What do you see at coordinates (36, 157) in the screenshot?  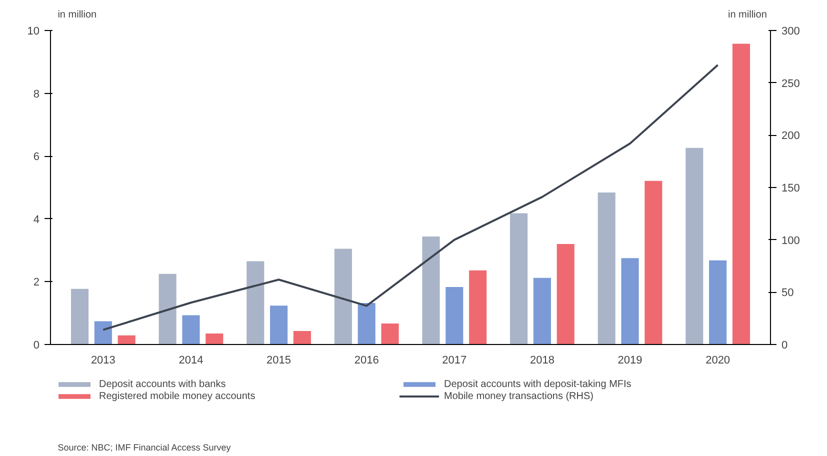 I see `y-tick-label: 6` at bounding box center [36, 157].